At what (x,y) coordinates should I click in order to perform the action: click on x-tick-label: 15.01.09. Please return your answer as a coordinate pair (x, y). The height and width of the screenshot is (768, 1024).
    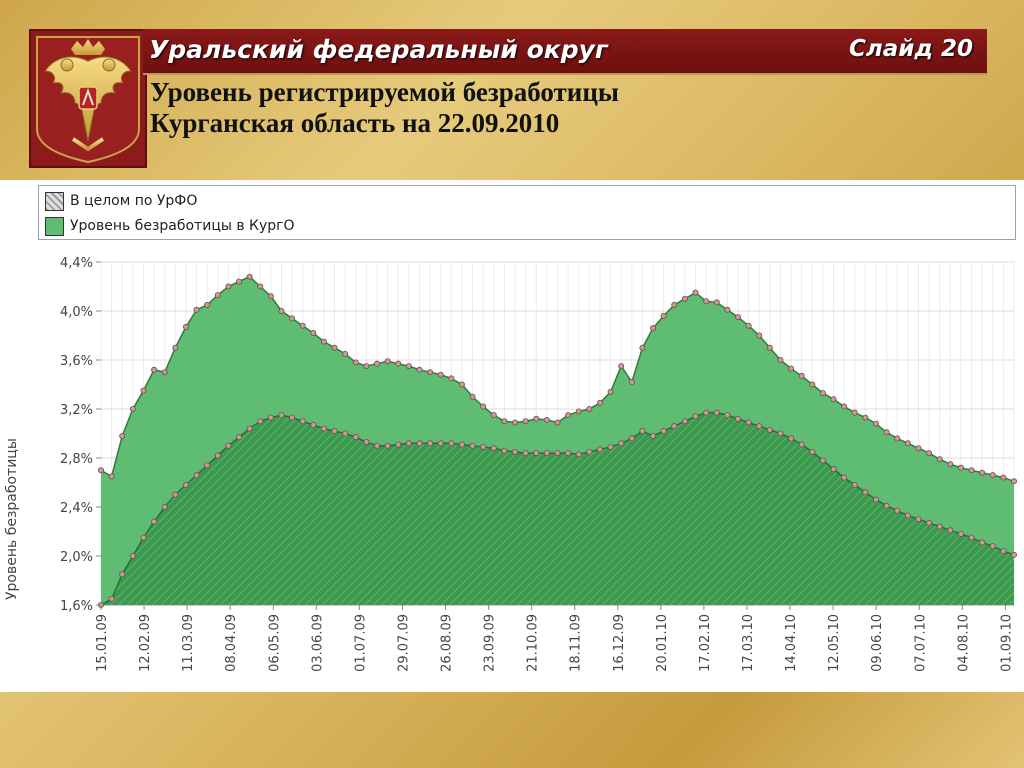
    Looking at the image, I should click on (102, 643).